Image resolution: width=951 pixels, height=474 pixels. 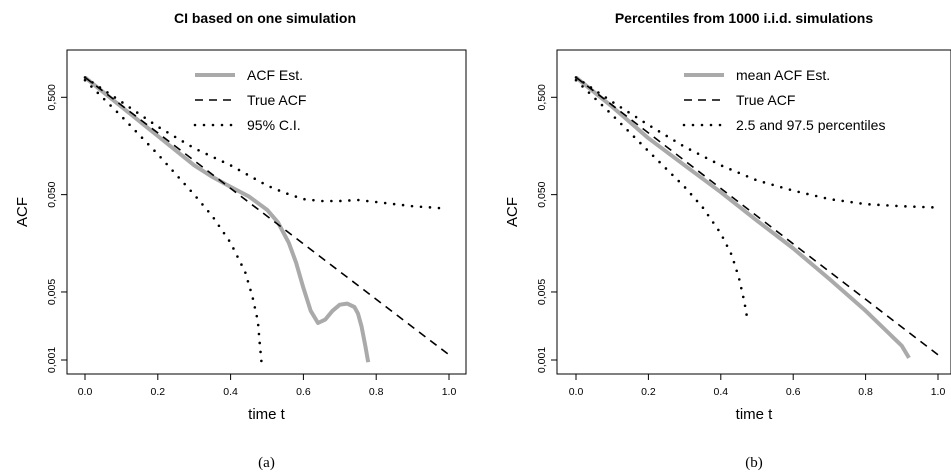 I want to click on series-line-95-c-i-lower, so click(x=173, y=221).